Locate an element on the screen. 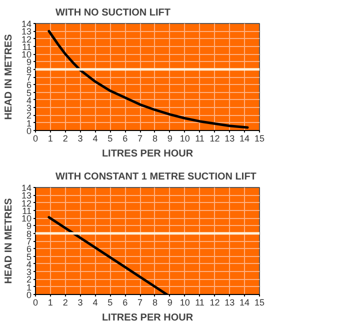 This screenshot has height=327, width=351. chart-title: WITH CONSTANT 1 METRE SUCTION LIFT is located at coordinates (156, 177).